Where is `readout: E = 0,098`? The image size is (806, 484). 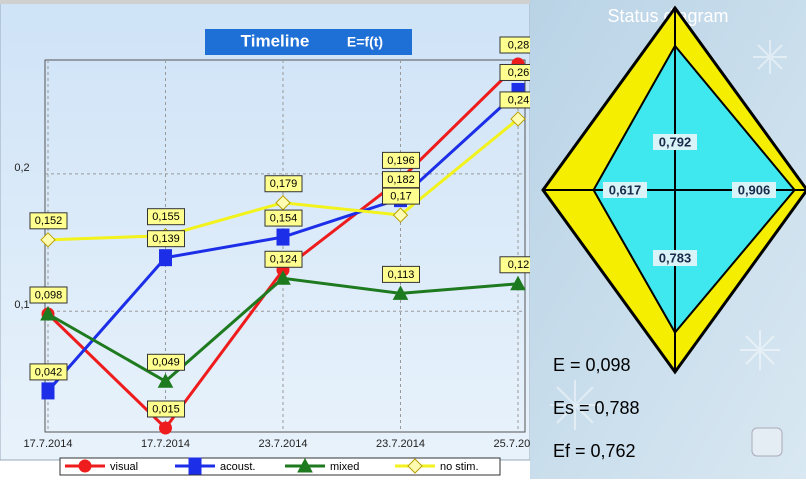
readout: E = 0,098 is located at coordinates (592, 365).